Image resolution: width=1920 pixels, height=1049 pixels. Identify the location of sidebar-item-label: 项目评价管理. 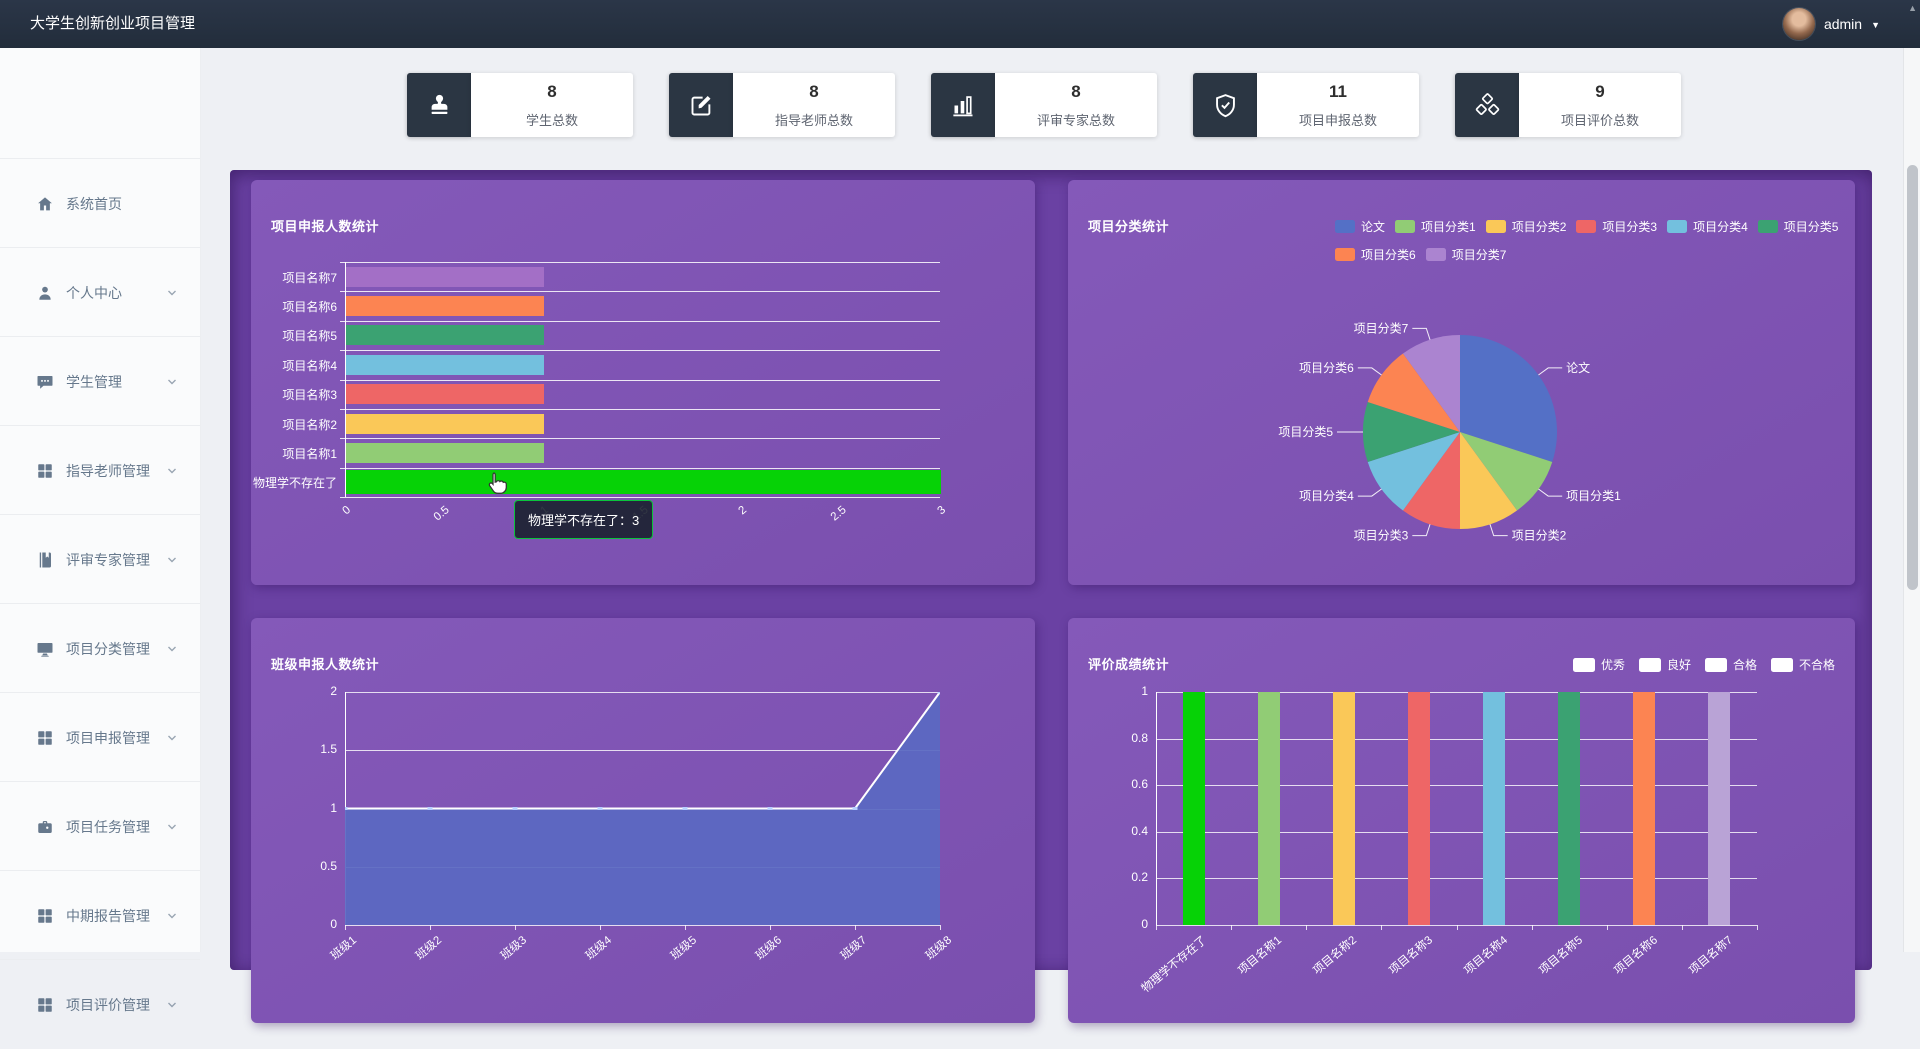
(108, 1004).